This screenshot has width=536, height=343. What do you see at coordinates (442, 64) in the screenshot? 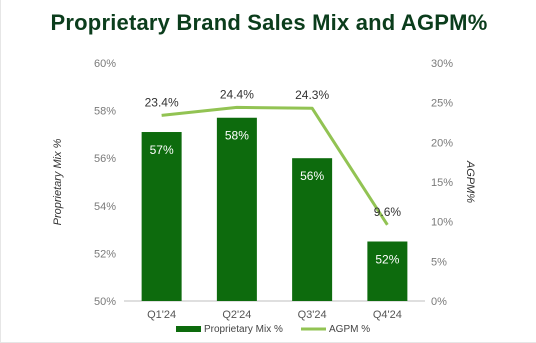
I see `right-tick-label: 30%` at bounding box center [442, 64].